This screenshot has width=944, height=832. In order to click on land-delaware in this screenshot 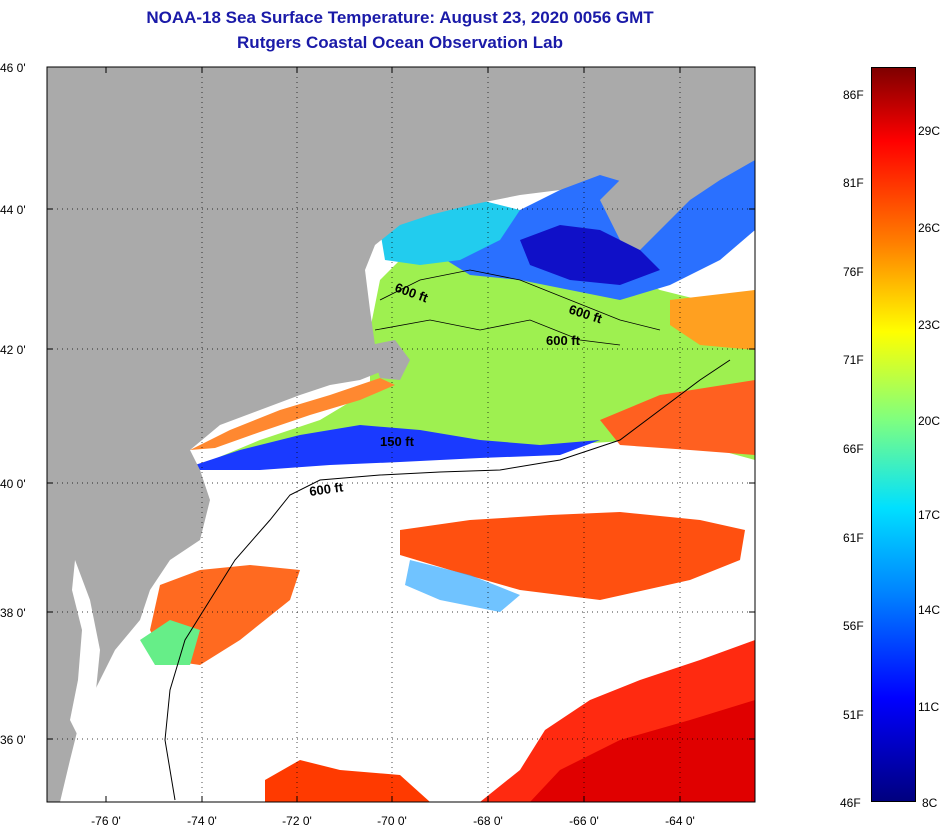, I will do `click(147, 545)`.